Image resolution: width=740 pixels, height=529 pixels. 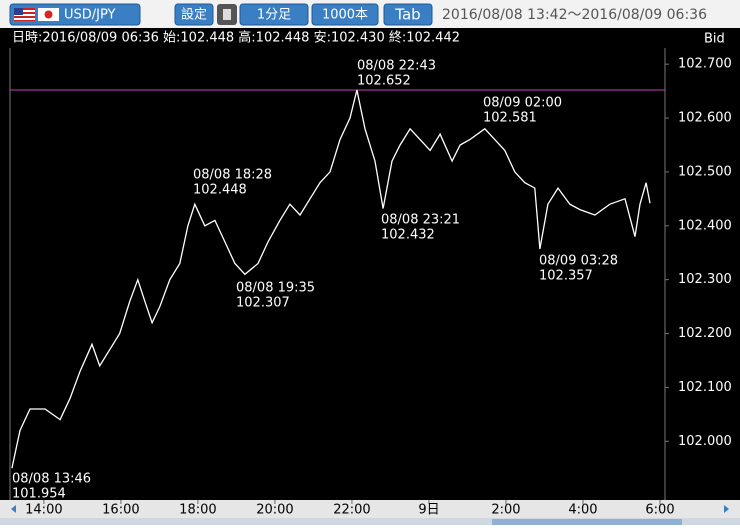 I want to click on date-range: 2016/08/08 13:42～2016/08/09 06:36, so click(x=574, y=15).